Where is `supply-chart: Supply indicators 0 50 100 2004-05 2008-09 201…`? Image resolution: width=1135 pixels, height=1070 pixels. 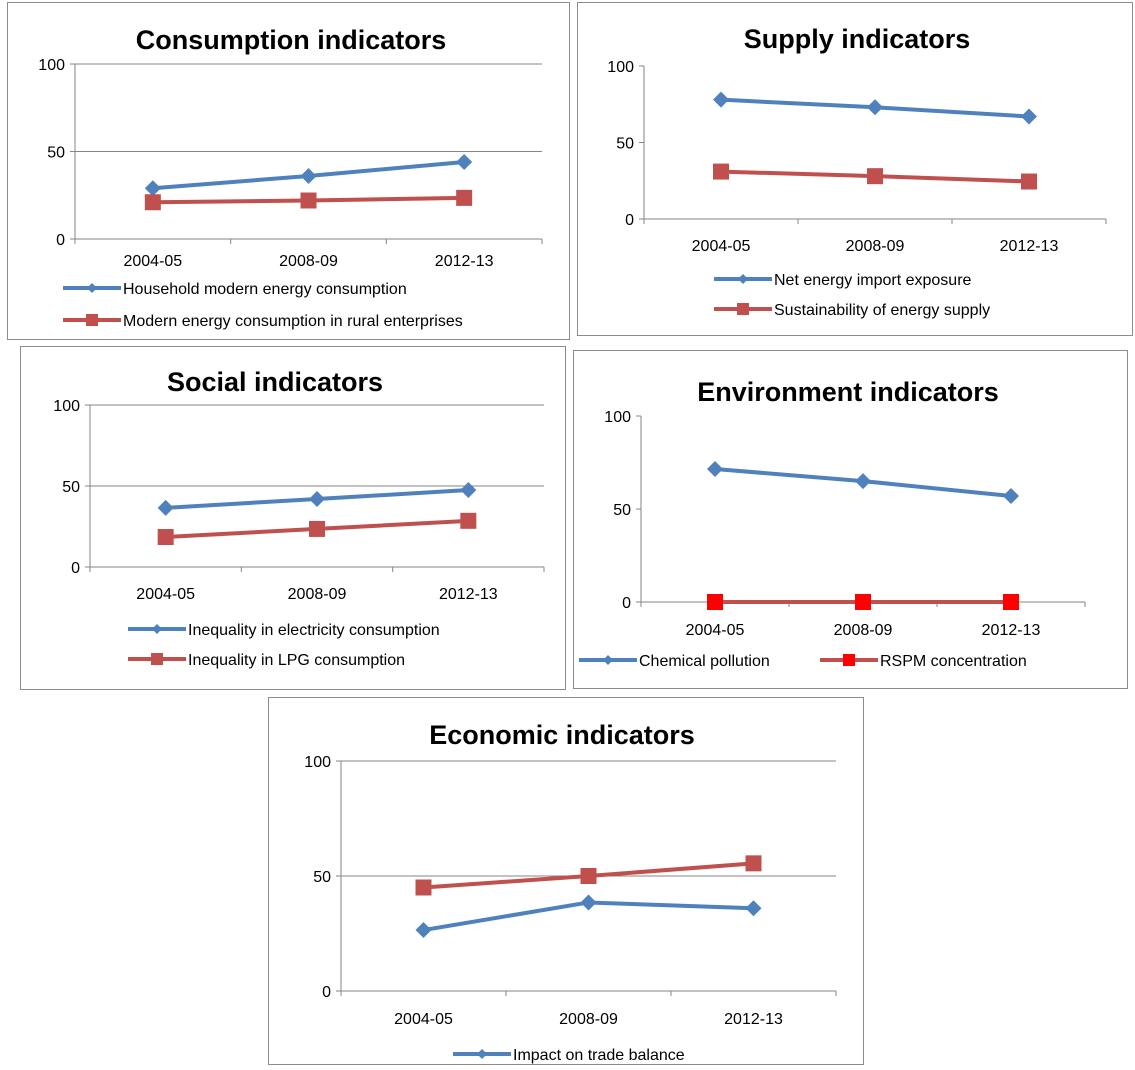 supply-chart: Supply indicators 0 50 100 2004-05 2008-09 201… is located at coordinates (857, 171).